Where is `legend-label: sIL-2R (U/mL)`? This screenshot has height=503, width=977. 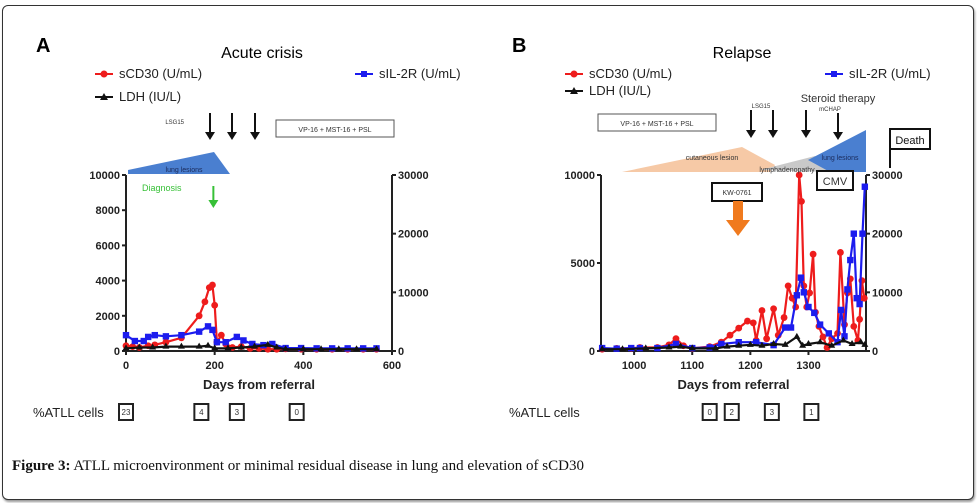 legend-label: sIL-2R (U/mL) is located at coordinates (890, 73).